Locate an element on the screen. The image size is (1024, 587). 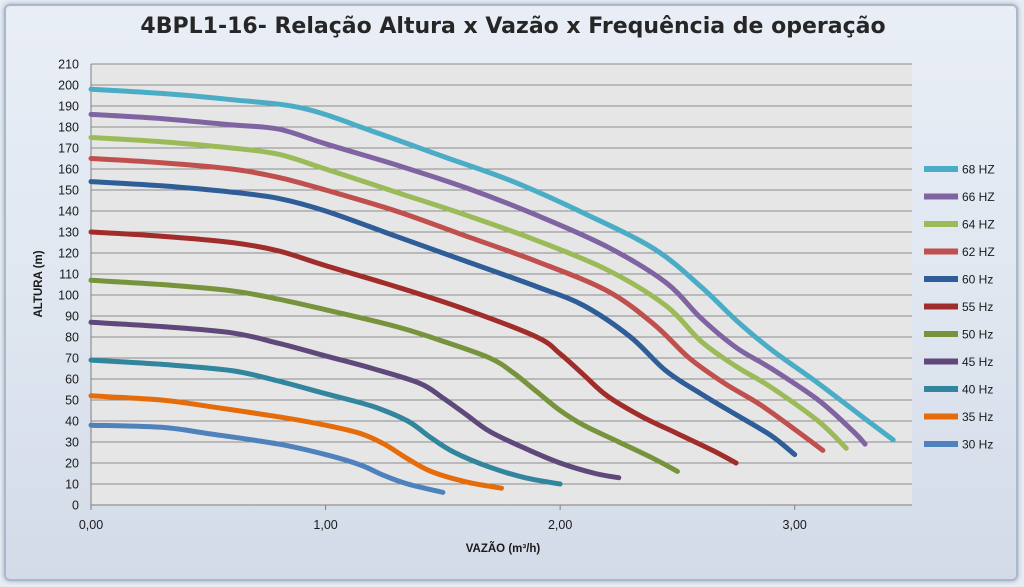
y-tick-label: 120 is located at coordinates (68, 254).